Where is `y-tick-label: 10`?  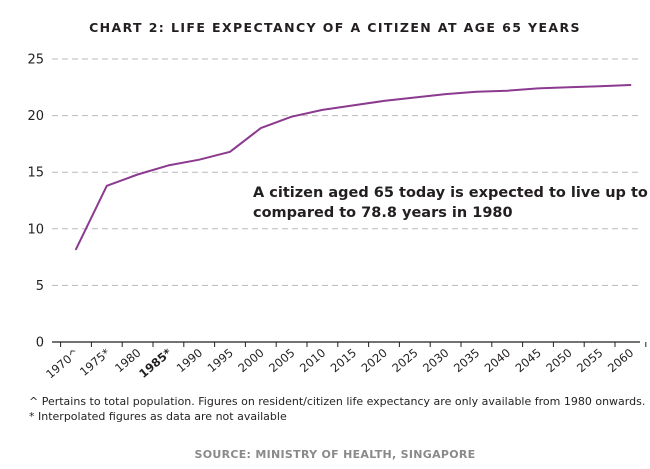
y-tick-label: 10 is located at coordinates (35, 229).